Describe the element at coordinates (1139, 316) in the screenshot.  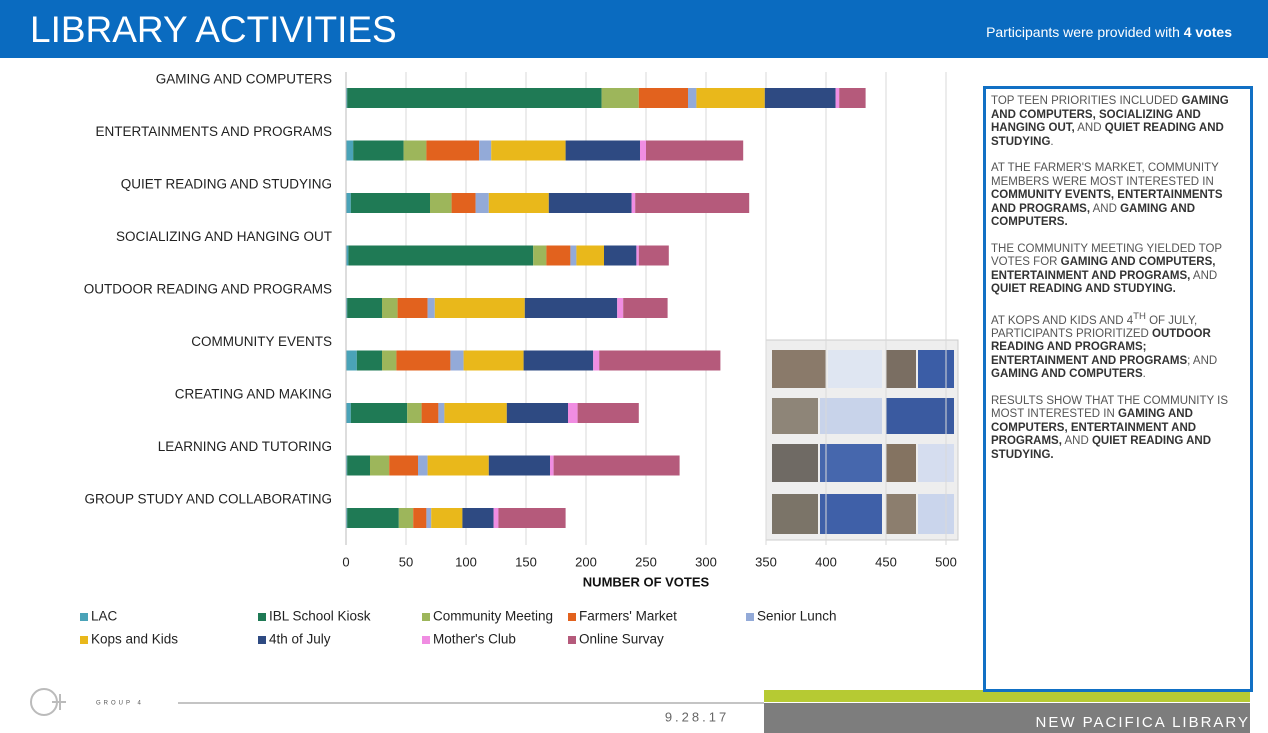
I see `text-run: TH` at that location.